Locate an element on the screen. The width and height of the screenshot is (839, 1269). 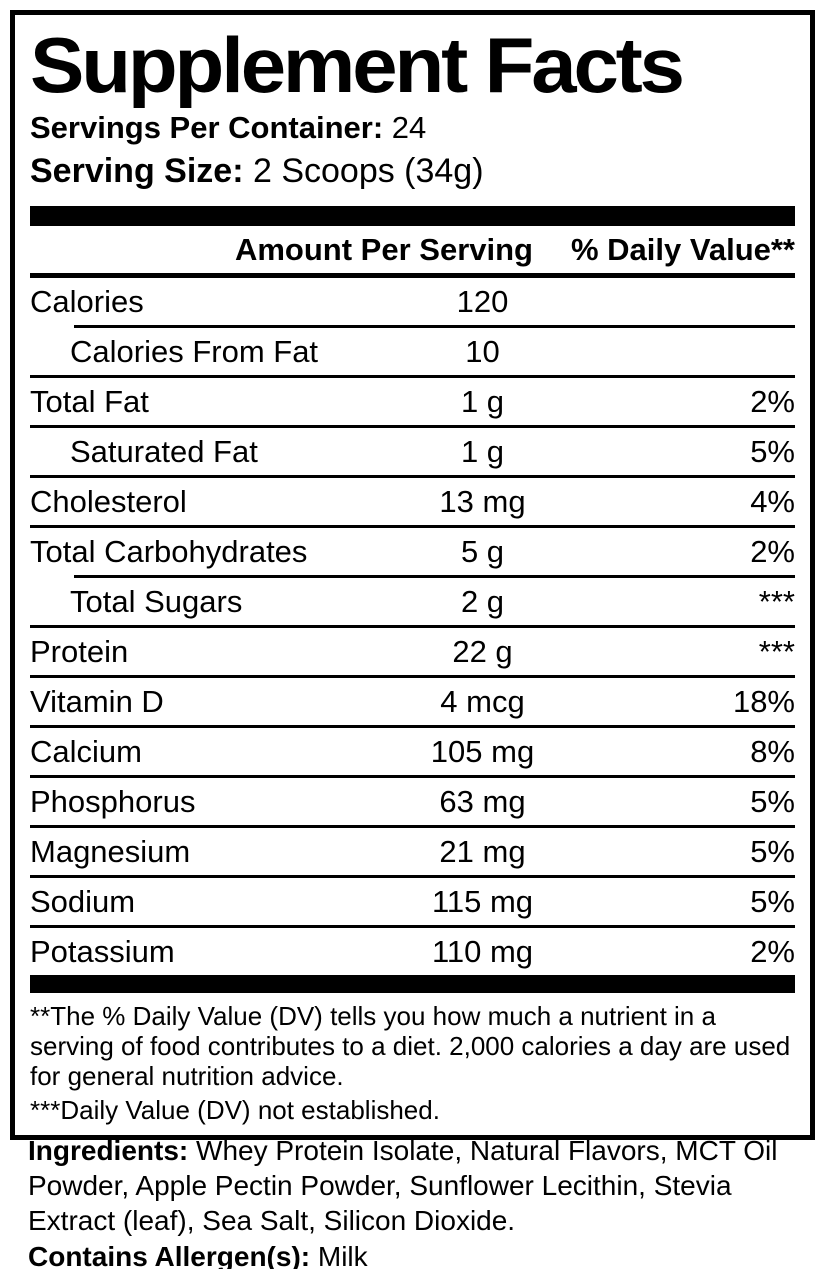
nutrient-amount: 2 g is located at coordinates (482, 601).